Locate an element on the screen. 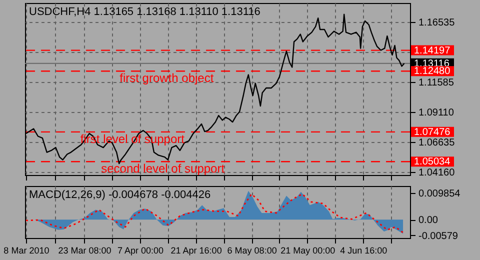  y-tick-label: 1.16535 is located at coordinates (437, 22).